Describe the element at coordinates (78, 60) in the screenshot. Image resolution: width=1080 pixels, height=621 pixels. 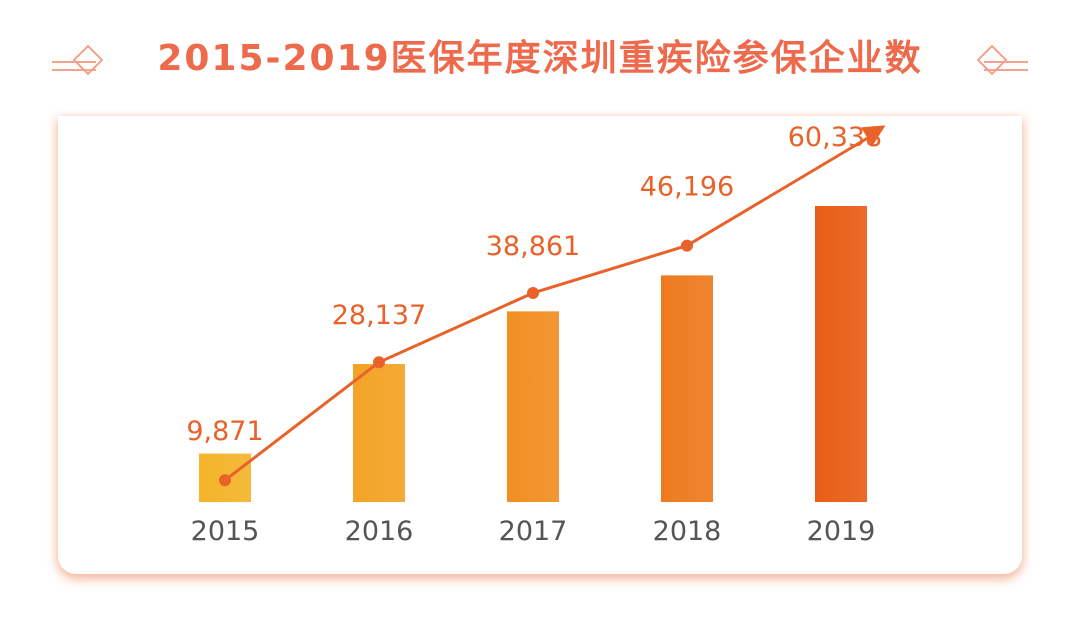
I see `diamond-ornament-left-icon` at that location.